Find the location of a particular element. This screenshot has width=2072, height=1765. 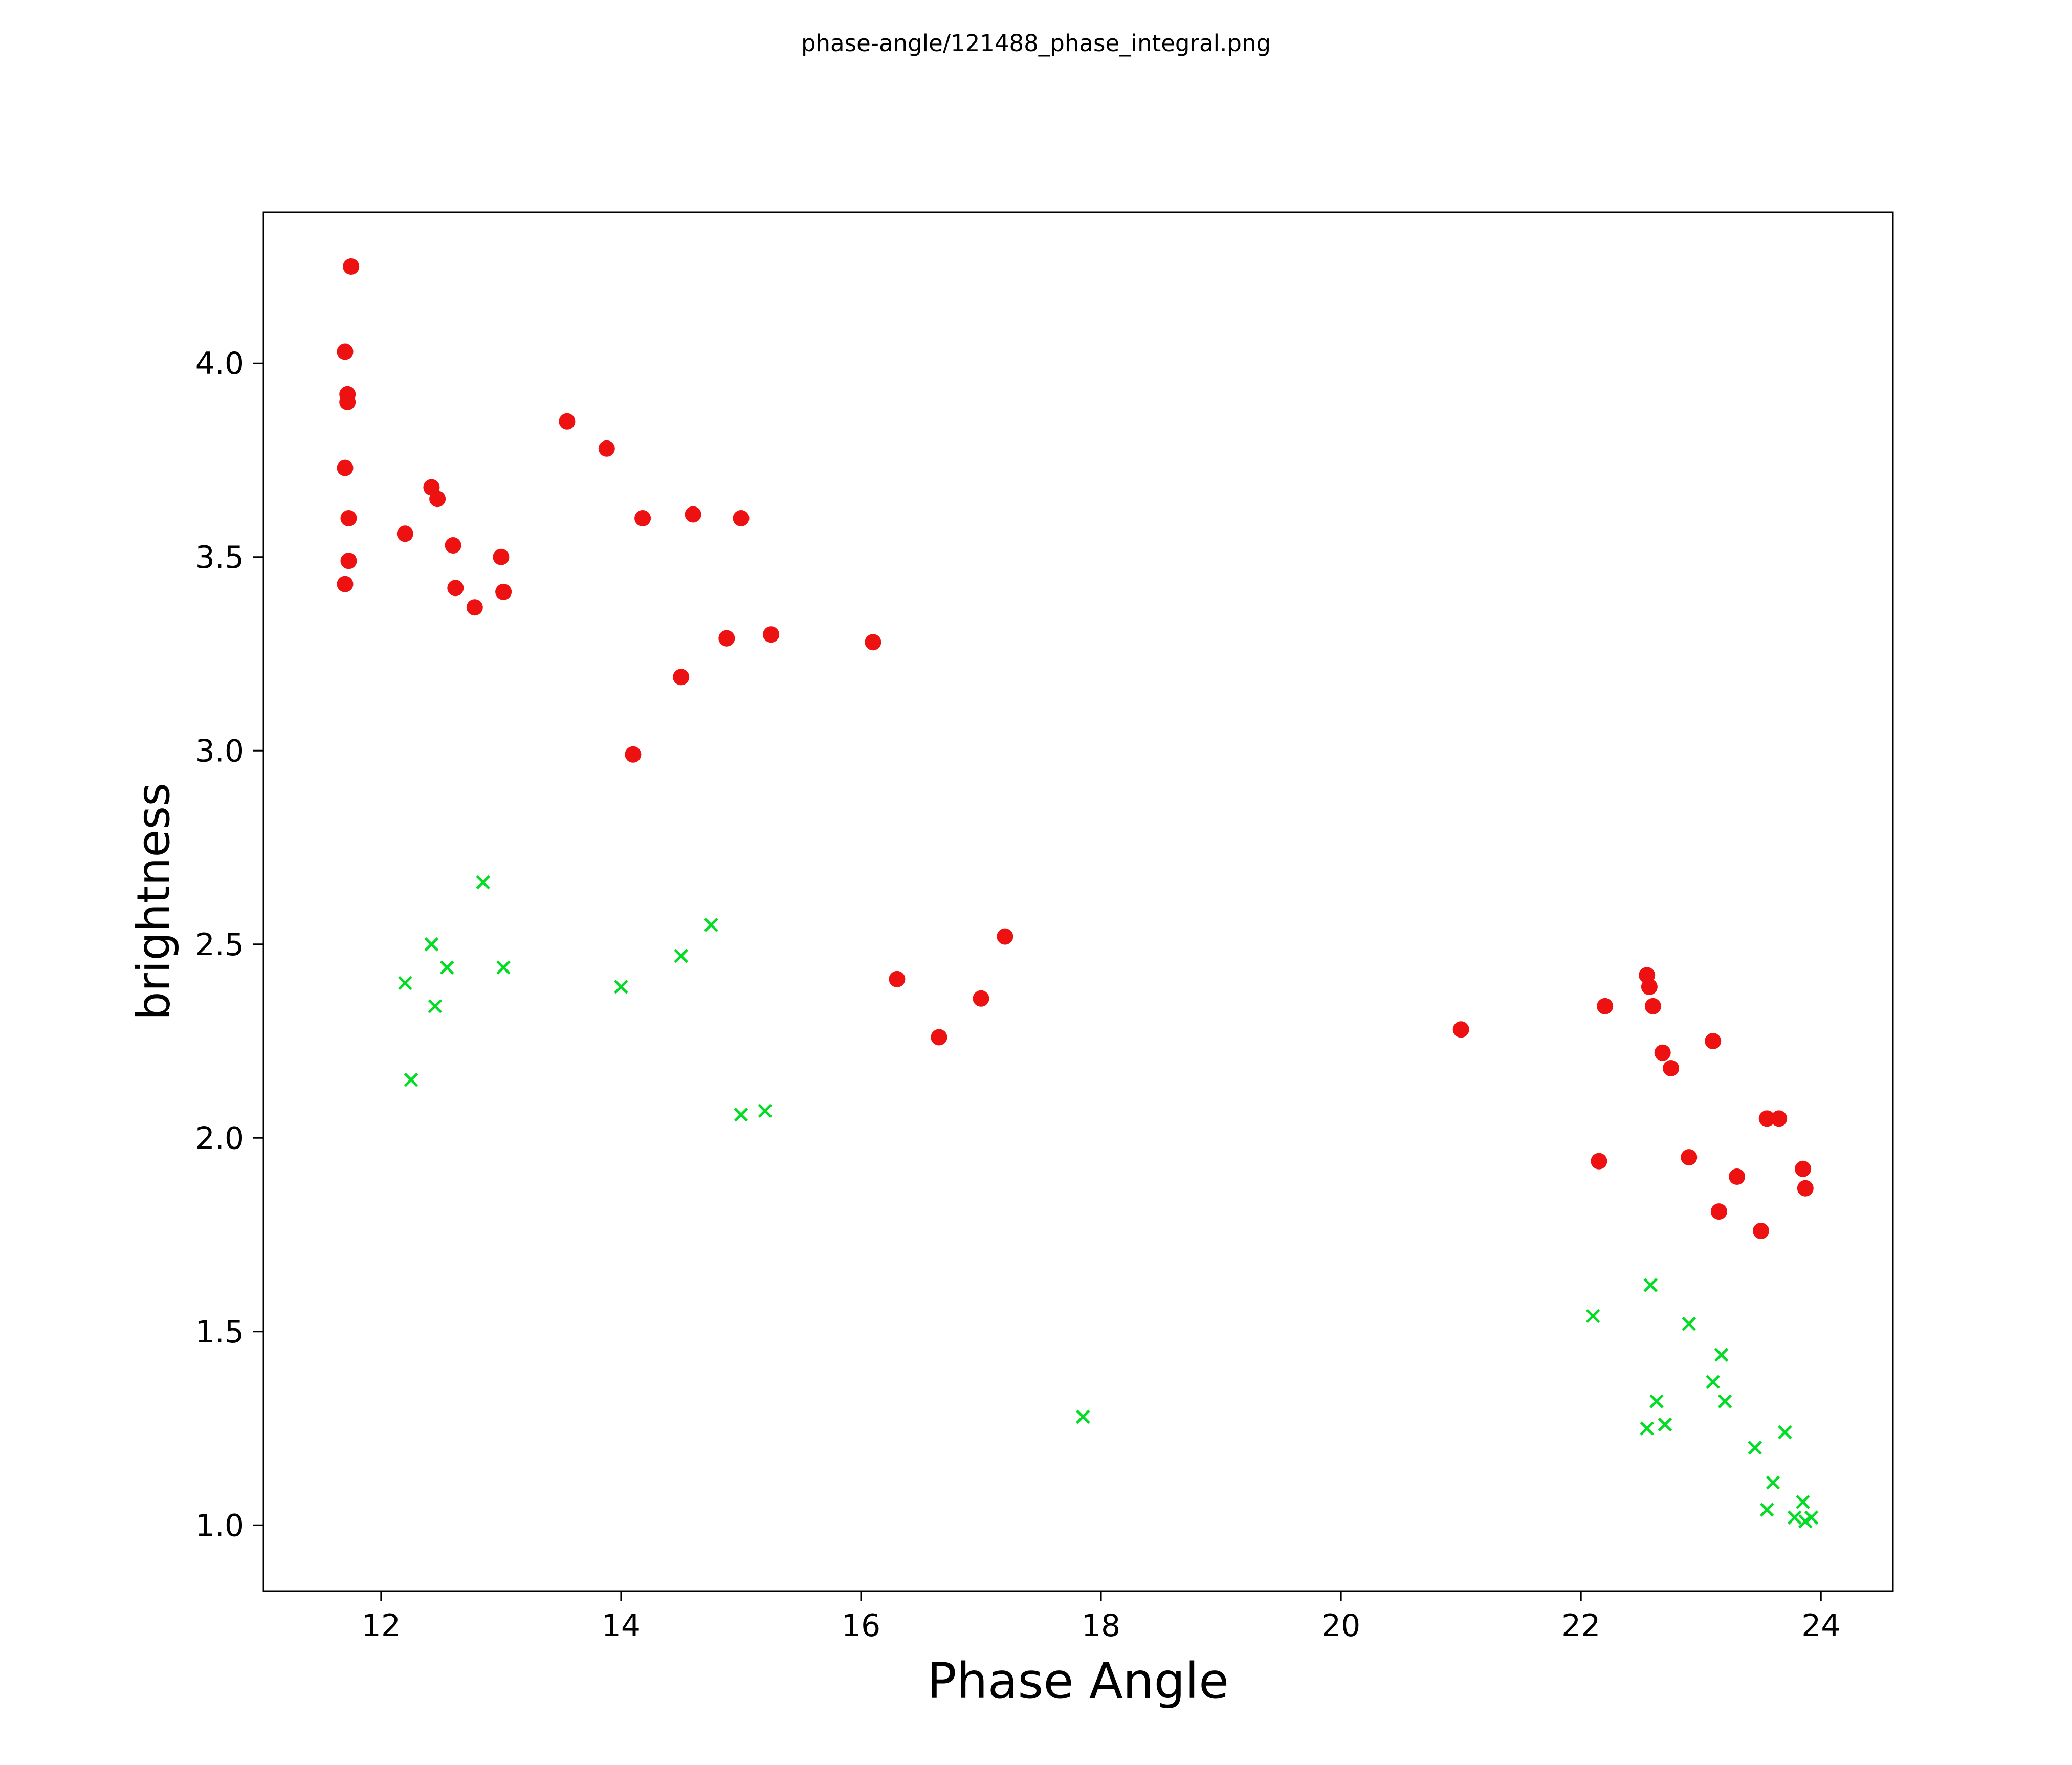

y-tick-label: 3.0 is located at coordinates (219, 751).